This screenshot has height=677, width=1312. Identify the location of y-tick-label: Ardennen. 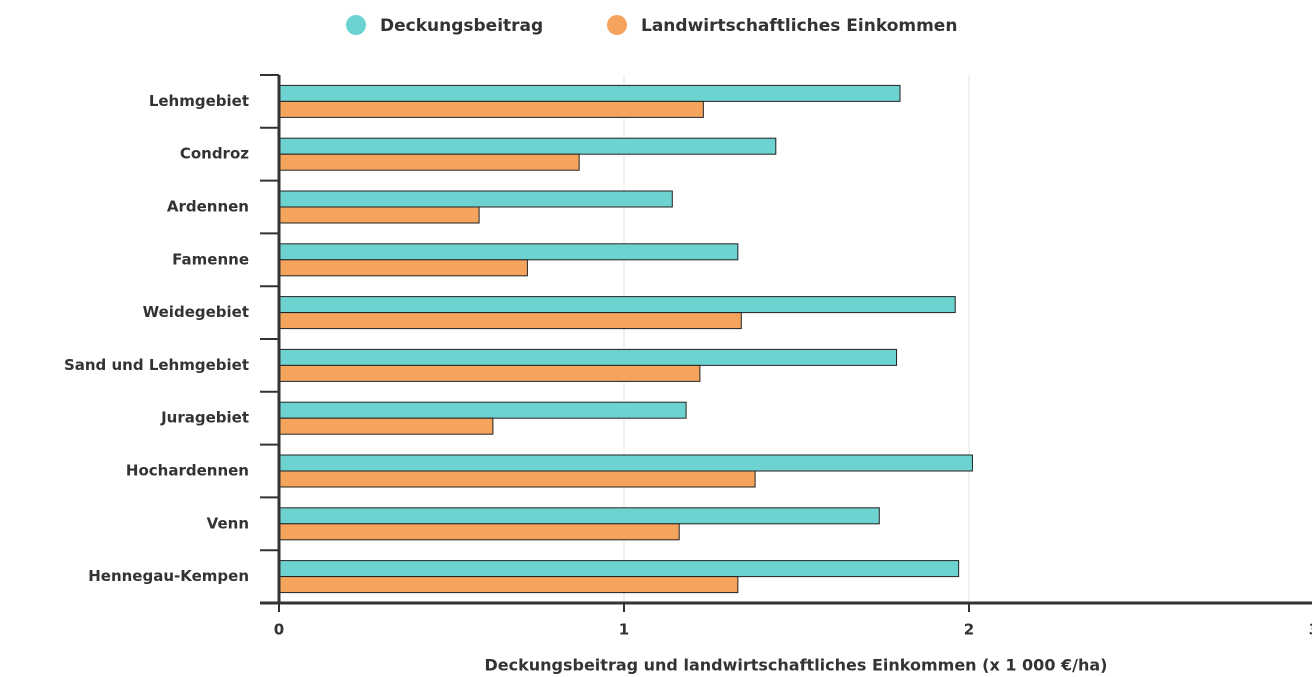
(208, 207).